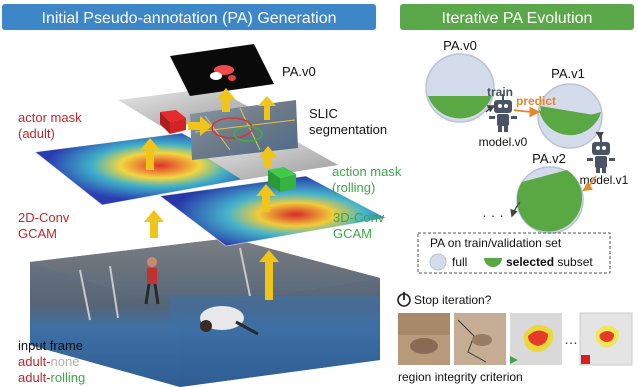 The height and width of the screenshot is (387, 638). Describe the element at coordinates (266, 198) in the screenshot. I see `arrow-3d-to-action` at that location.